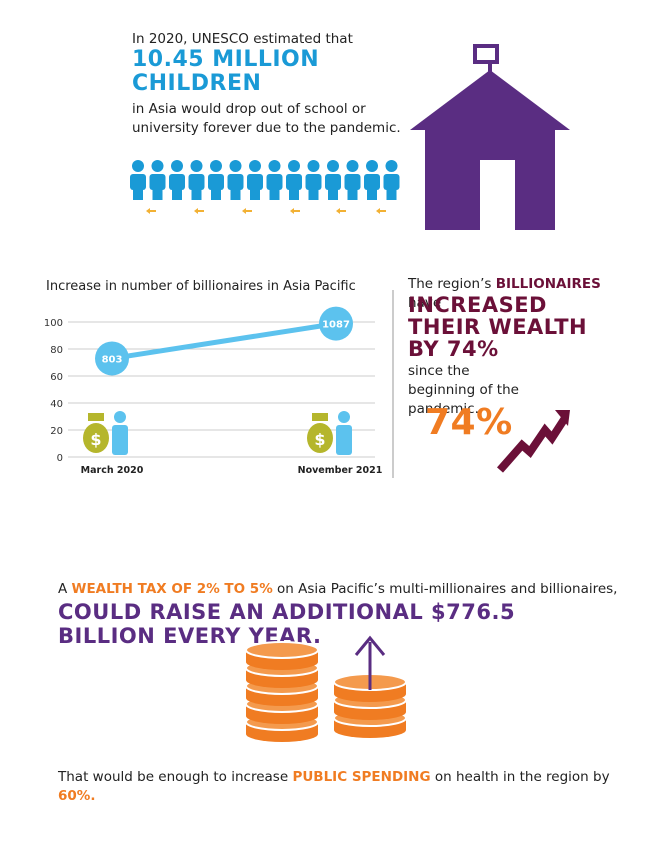 This screenshot has height=850, width=657. Describe the element at coordinates (498, 327) in the screenshot. I see `wealth-headline: INCREASED THEIR WEALTH BY 74%` at that location.